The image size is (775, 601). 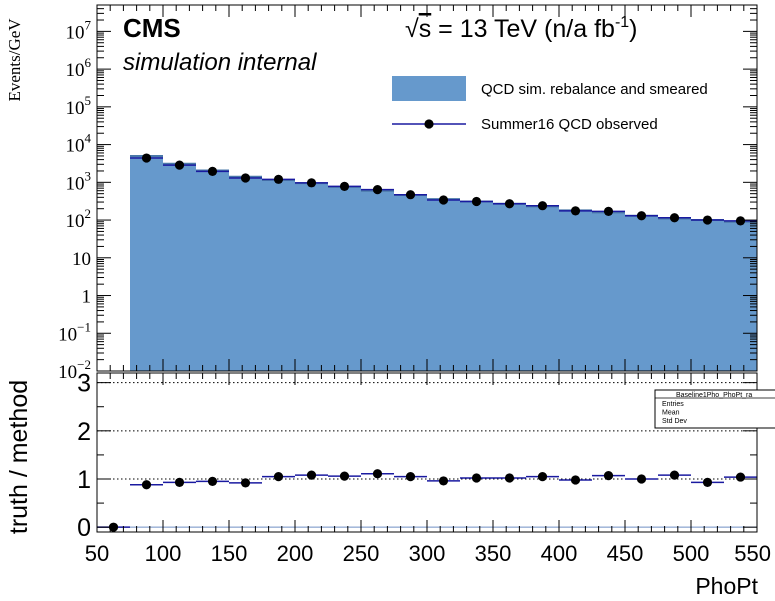 I want to click on ratio-y-tick-label: 2, so click(x=84, y=432).